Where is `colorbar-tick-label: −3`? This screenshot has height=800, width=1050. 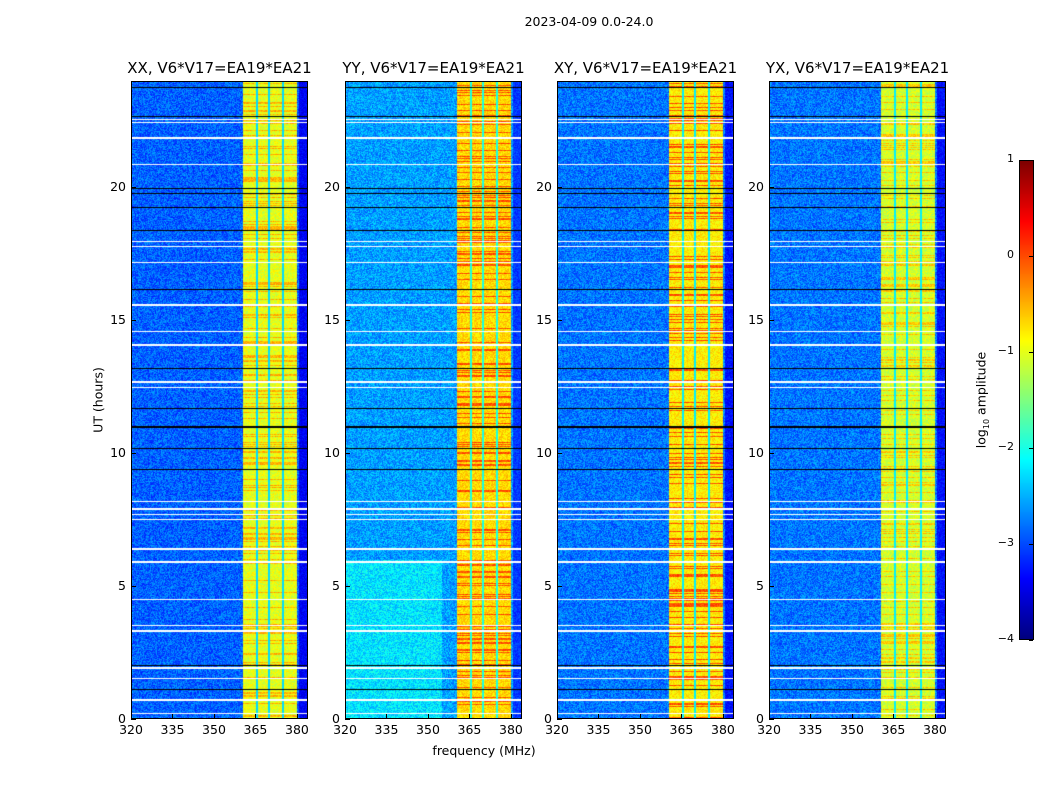
colorbar-tick-label: −3 is located at coordinates (1005, 542).